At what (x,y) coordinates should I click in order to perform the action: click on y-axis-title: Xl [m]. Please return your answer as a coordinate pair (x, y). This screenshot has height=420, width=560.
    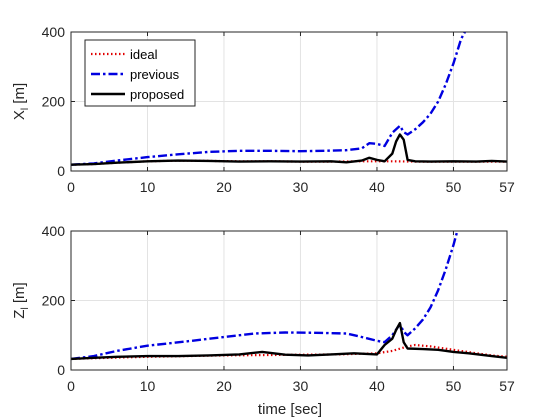
    Looking at the image, I should click on (21, 101).